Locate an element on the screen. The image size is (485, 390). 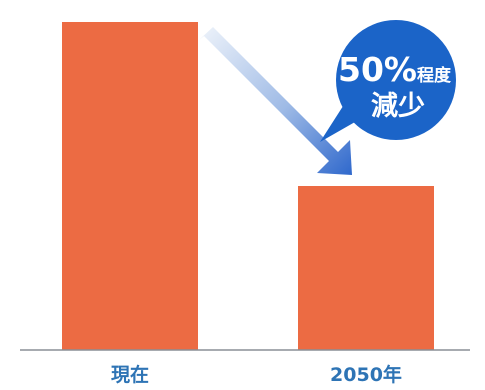
reduction-callout-bubble: 50%程度 減少 is located at coordinates (388, 81).